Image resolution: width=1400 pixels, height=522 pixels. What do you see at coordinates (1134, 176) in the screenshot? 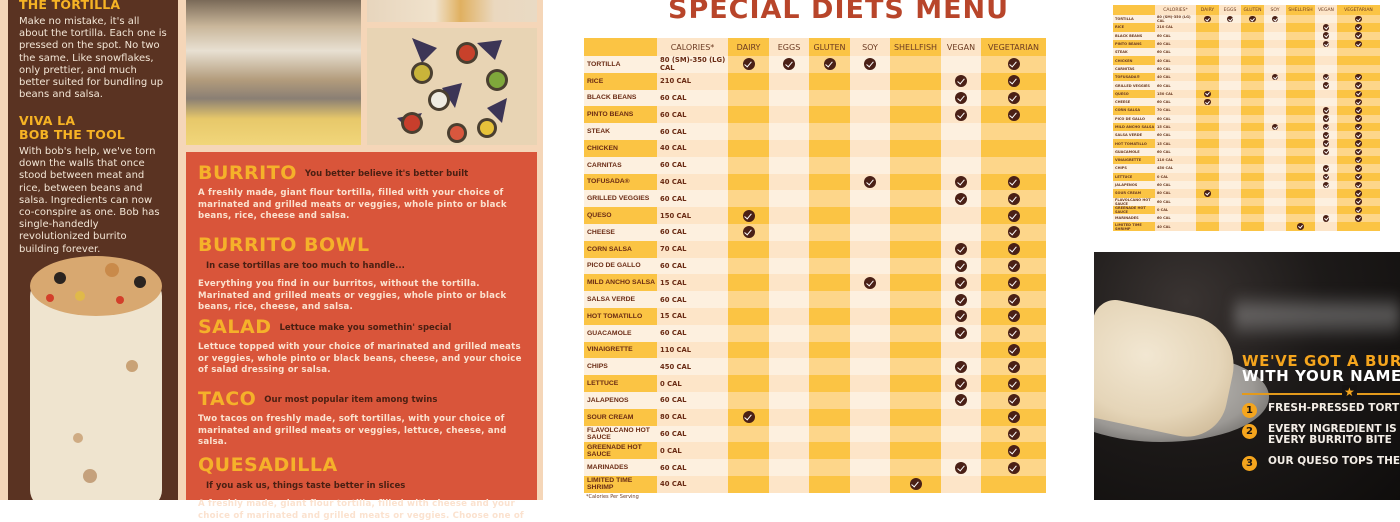
I see `ingredient-name: LETTUCE` at bounding box center [1134, 176].